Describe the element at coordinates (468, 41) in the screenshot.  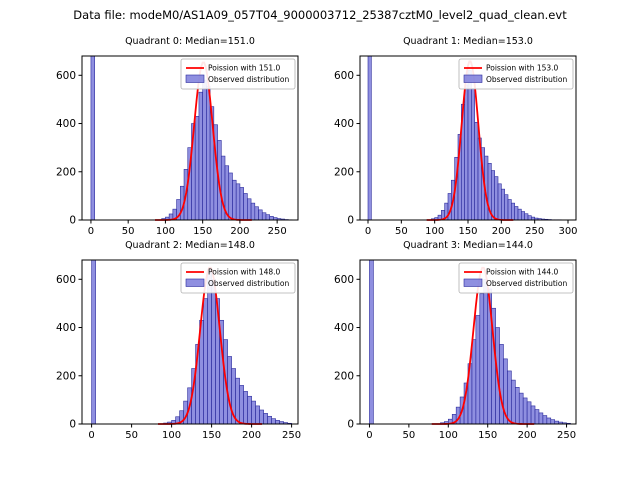
I see `subplot-title-quadrant-1: Quadrant 1: Median=153.0` at that location.